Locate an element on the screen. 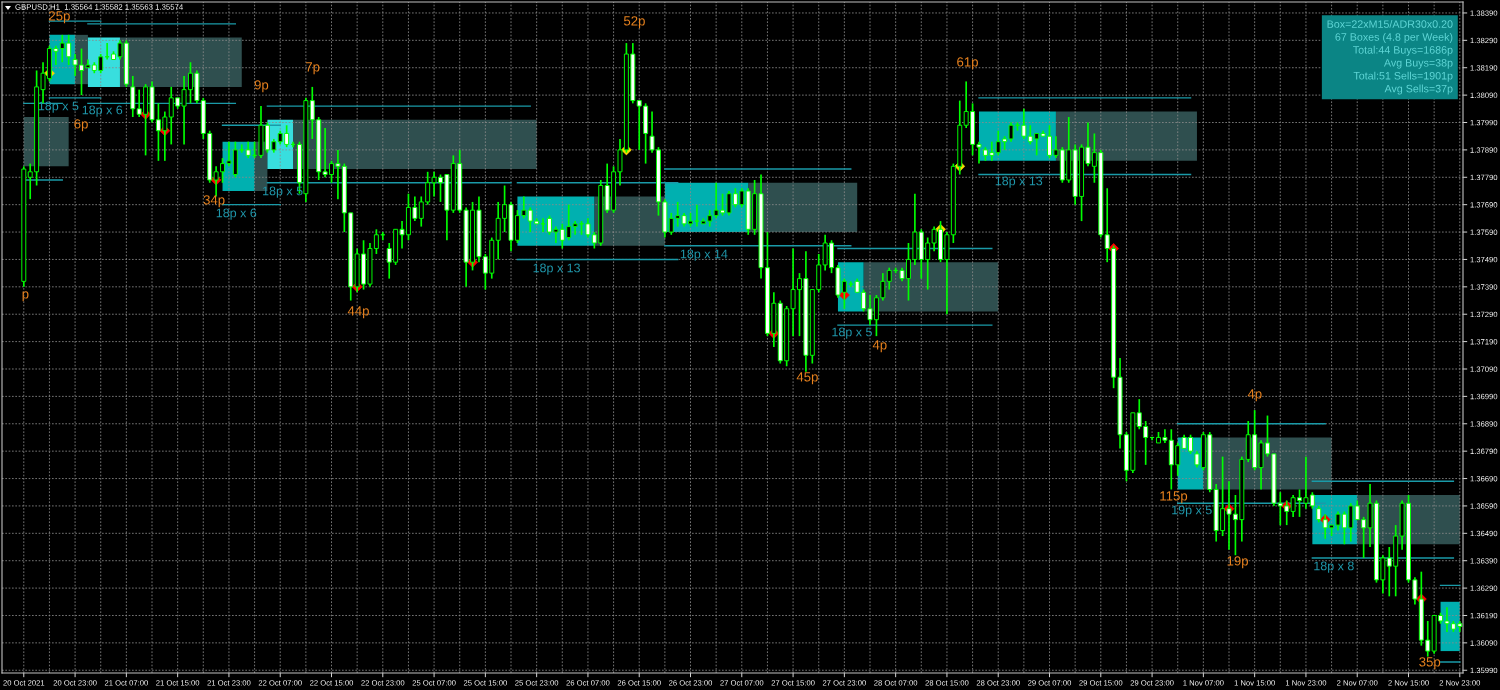  annotation: p is located at coordinates (25, 296).